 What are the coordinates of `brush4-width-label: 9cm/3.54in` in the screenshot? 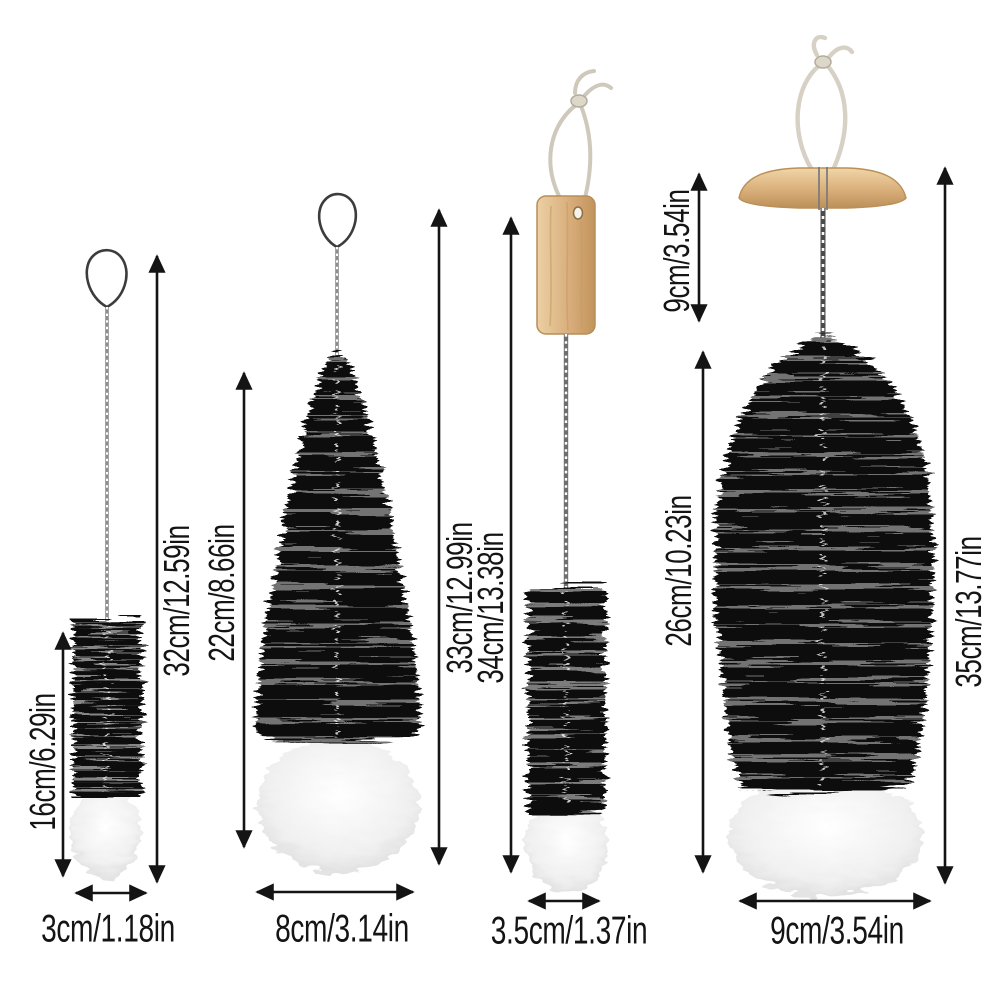 It's located at (837, 931).